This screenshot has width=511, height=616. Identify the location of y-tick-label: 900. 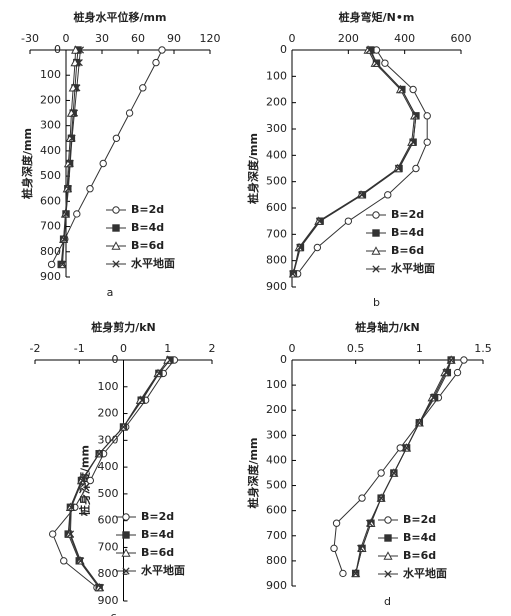
(50, 276).